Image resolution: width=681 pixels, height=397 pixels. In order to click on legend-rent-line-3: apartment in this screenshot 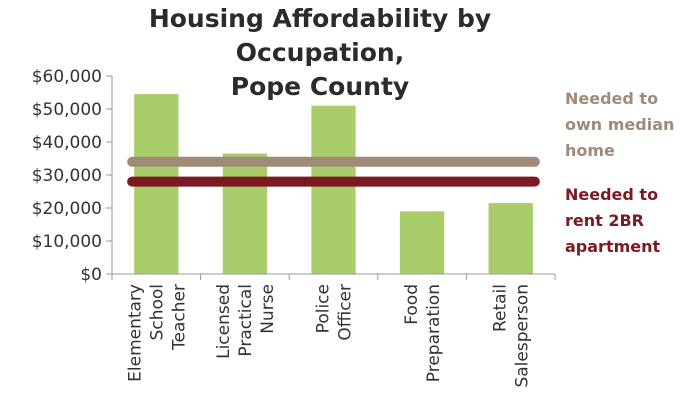, I will do `click(613, 246)`.